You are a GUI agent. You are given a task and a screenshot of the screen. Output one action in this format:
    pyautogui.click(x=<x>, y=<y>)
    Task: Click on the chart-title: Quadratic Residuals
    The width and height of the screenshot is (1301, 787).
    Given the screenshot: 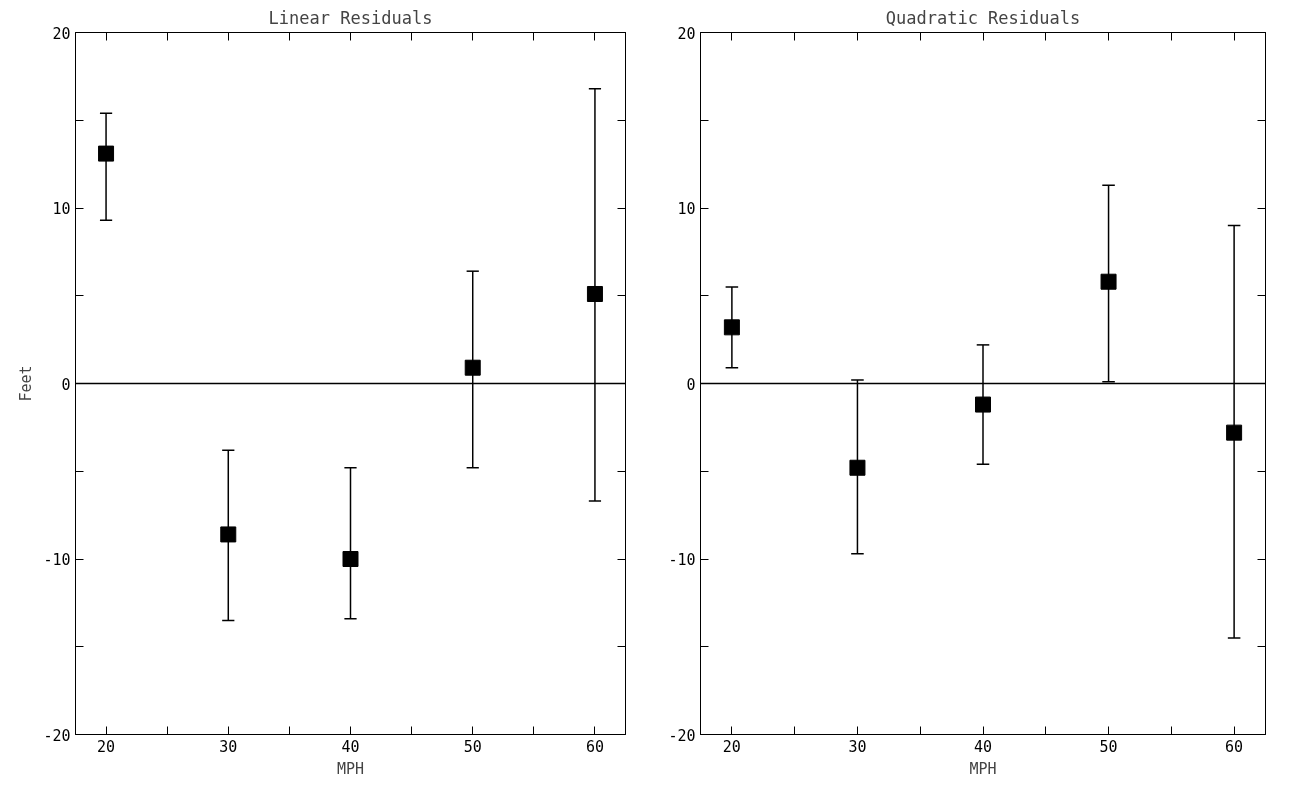 What is the action you would take?
    pyautogui.click(x=983, y=17)
    